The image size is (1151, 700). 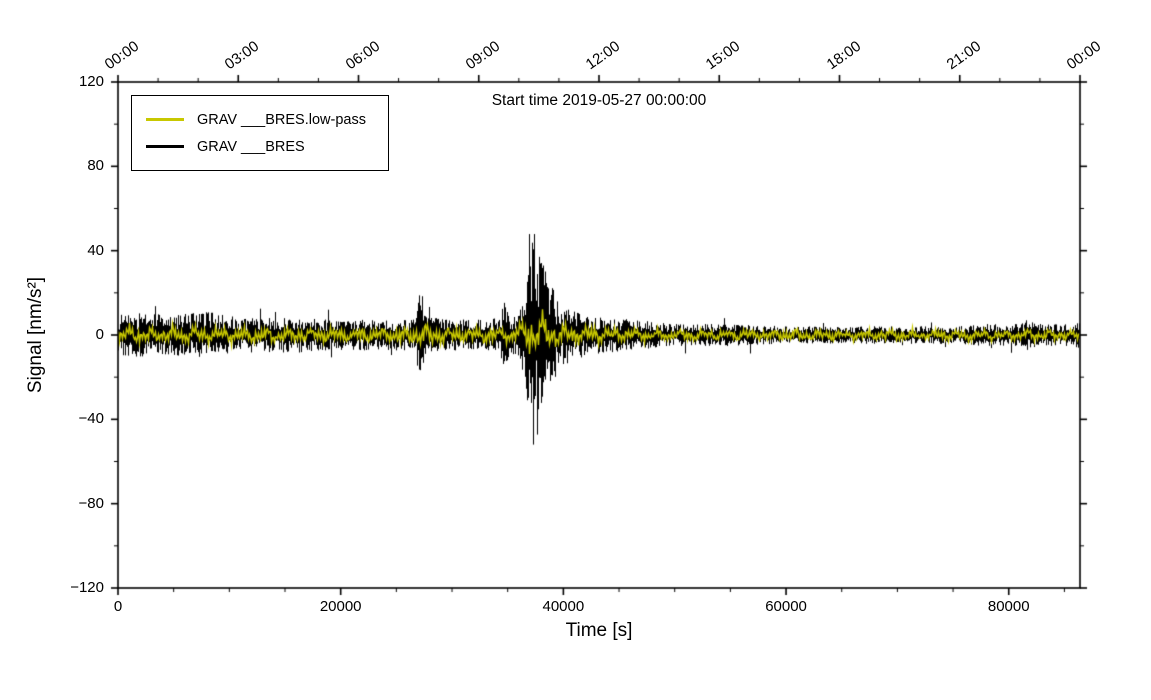 What do you see at coordinates (599, 100) in the screenshot?
I see `start-time-annotation: Start time 2019-05-27 00:00:00` at bounding box center [599, 100].